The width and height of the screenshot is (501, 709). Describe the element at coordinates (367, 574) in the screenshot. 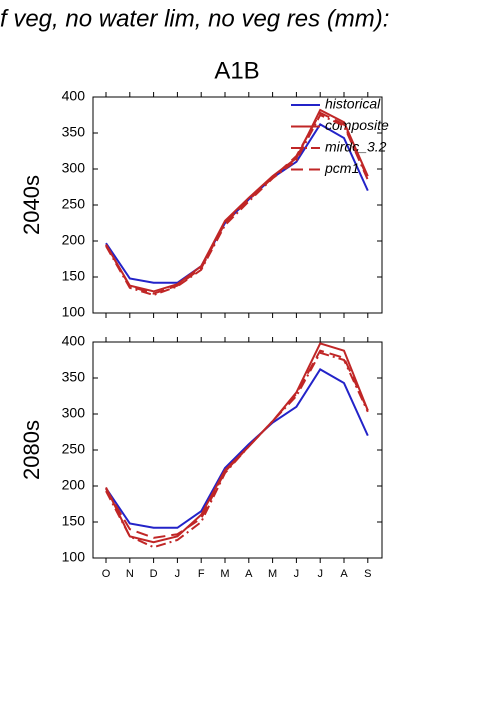

I see `x-tick-label: S` at that location.